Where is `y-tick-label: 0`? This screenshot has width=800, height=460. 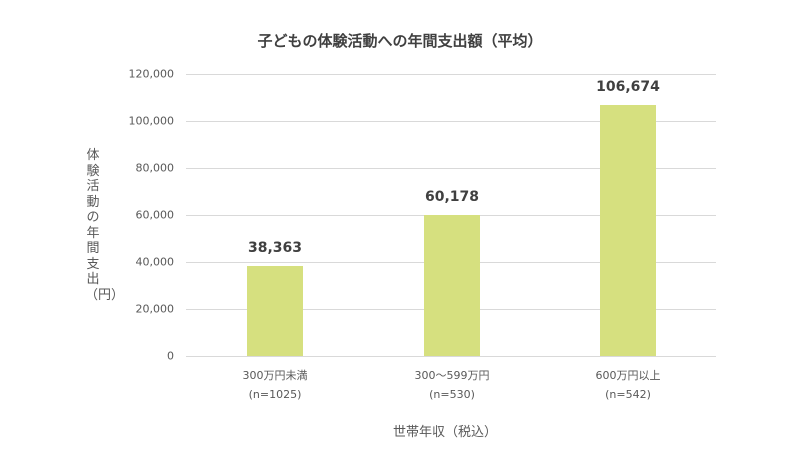 y-tick-label: 0 is located at coordinates (170, 356).